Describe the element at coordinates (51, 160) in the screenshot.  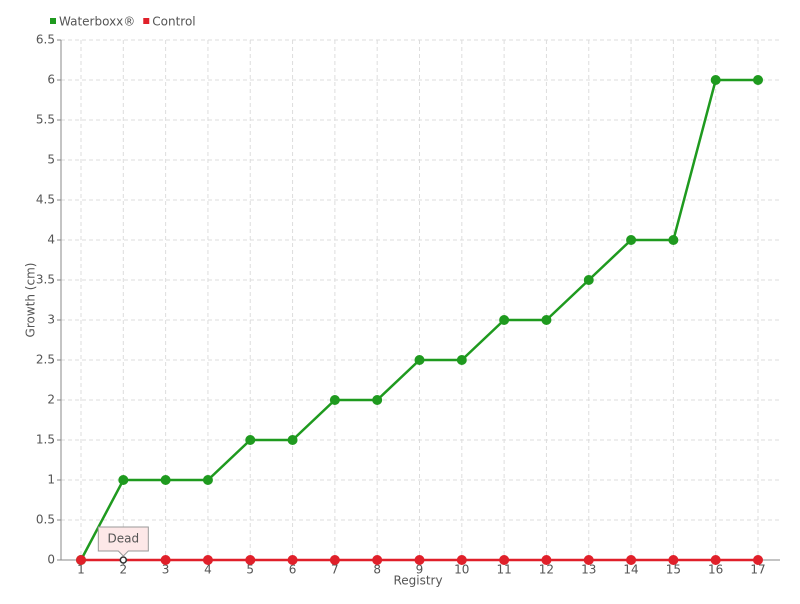
I see `y-tick-label: 5` at that location.